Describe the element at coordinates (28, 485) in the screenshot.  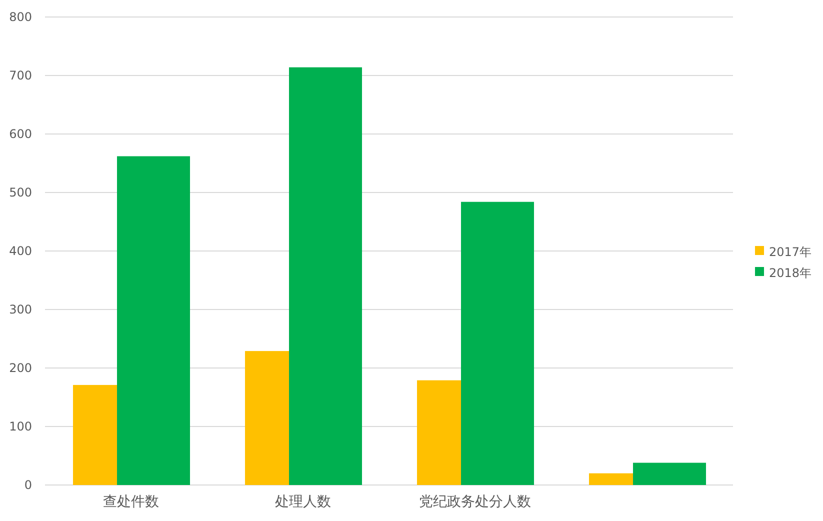
I see `y-tick-label: 0` at that location.